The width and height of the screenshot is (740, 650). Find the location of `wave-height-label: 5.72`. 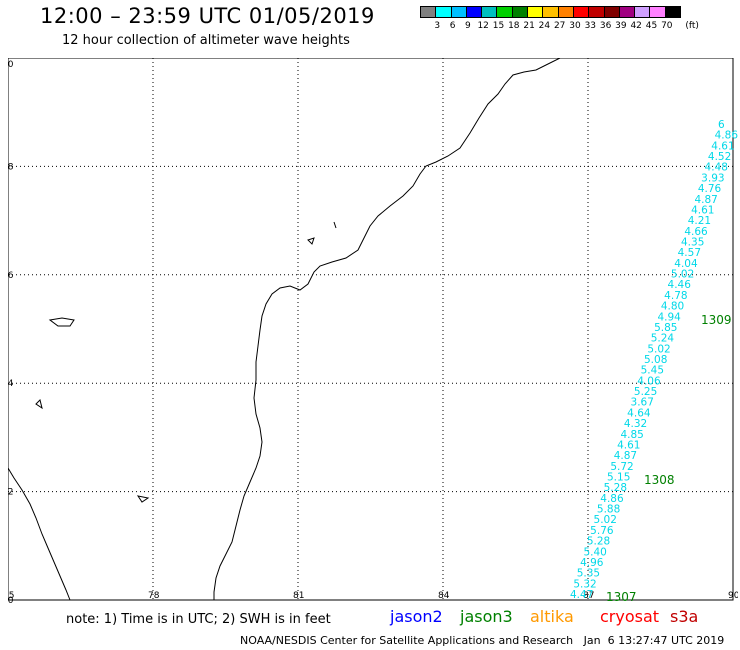

wave-height-label: 5.72 is located at coordinates (621, 467).